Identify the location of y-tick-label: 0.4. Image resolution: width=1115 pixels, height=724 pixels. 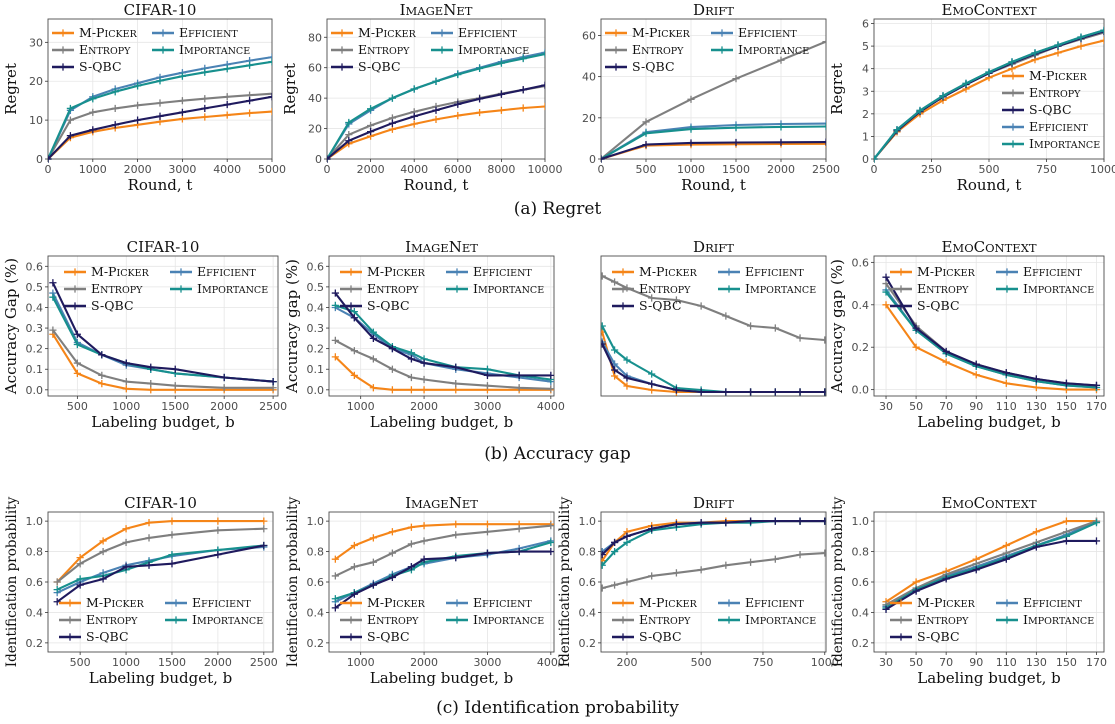
(316, 612).